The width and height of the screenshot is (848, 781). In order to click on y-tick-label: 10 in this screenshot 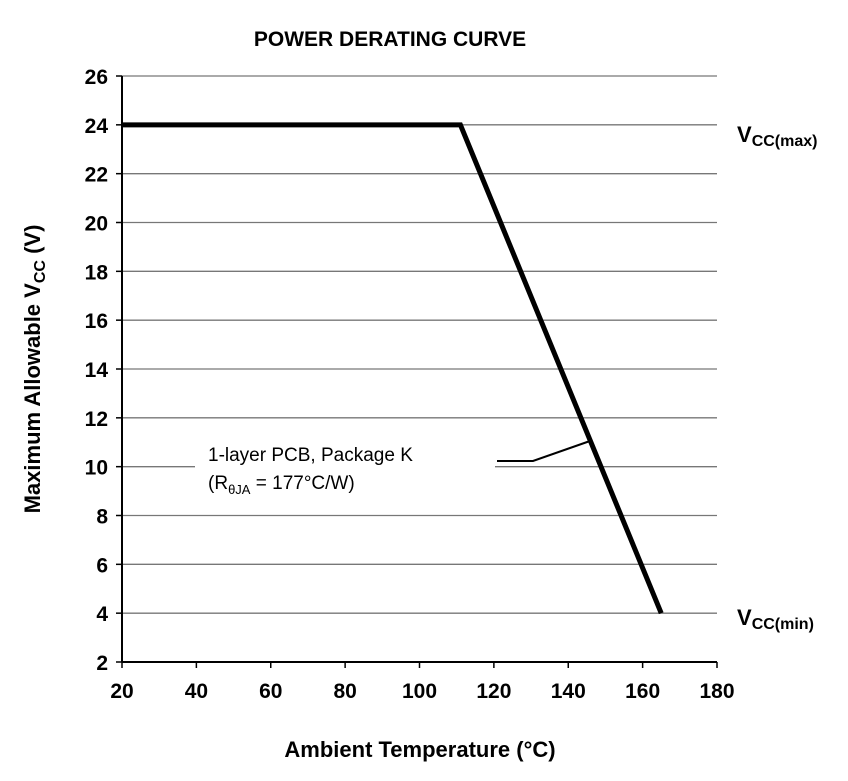, I will do `click(96, 468)`.